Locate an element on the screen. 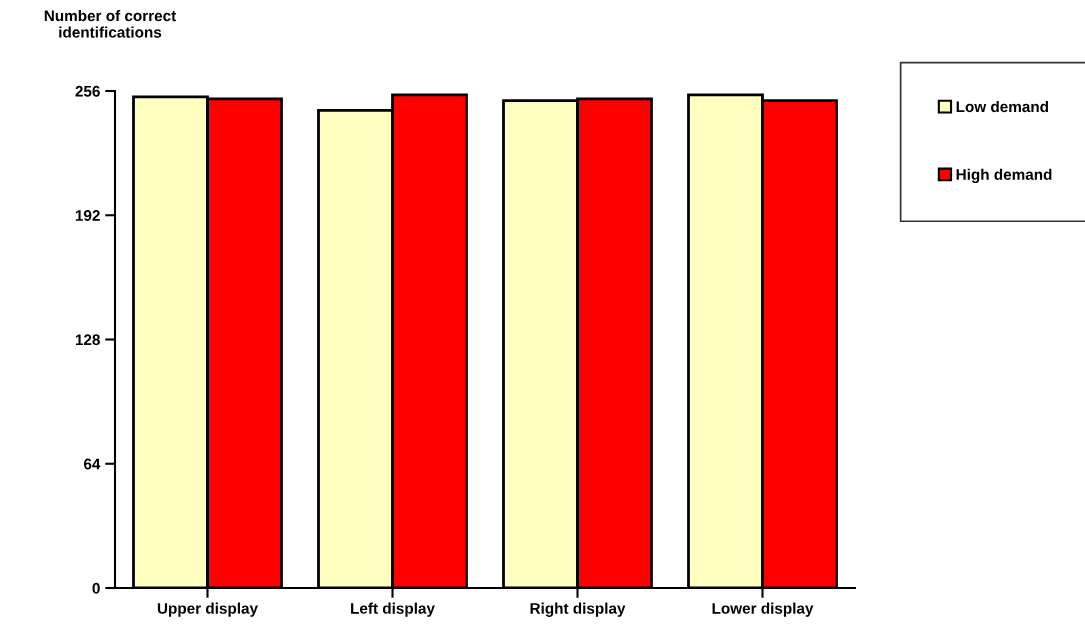 The image size is (1085, 631). y-tick-label: 0 is located at coordinates (96, 588).